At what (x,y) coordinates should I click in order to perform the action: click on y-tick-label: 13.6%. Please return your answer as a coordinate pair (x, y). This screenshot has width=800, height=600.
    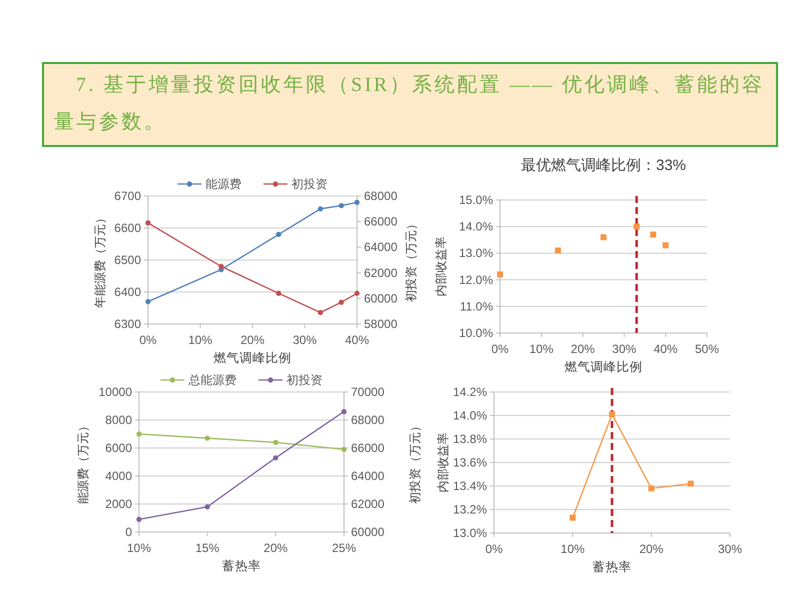
    Looking at the image, I should click on (470, 463).